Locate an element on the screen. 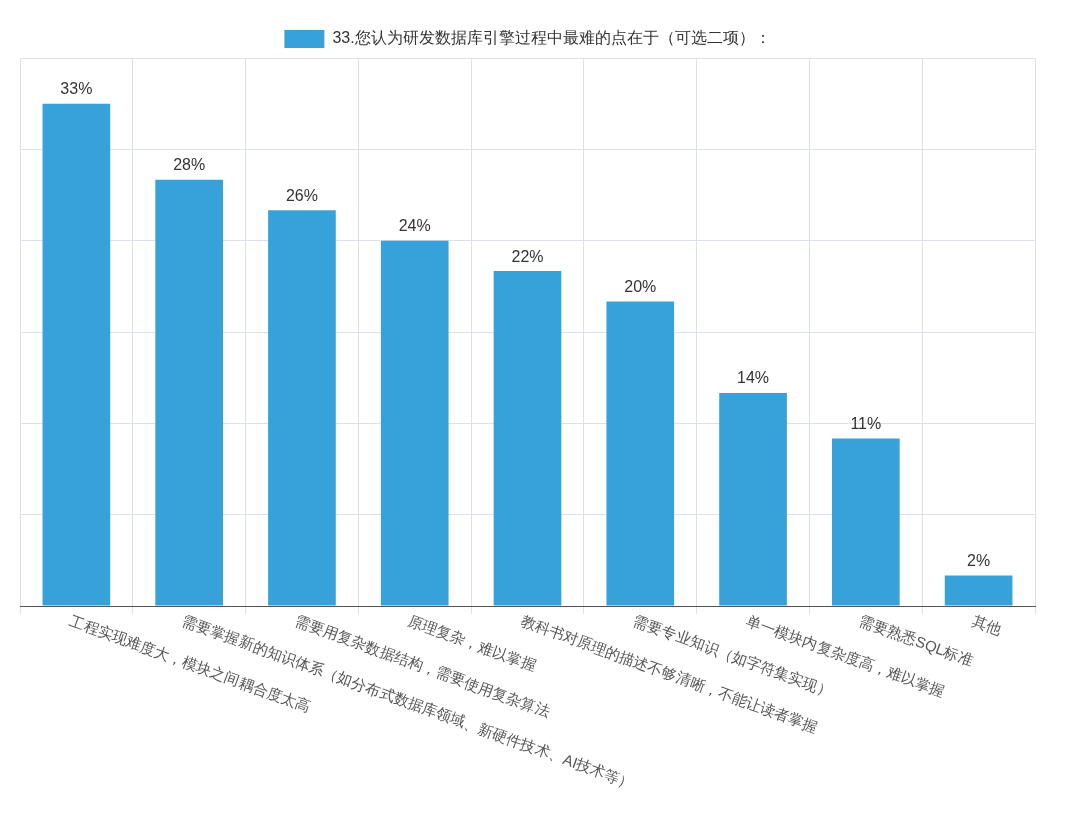 The height and width of the screenshot is (829, 1080). legend-label: 33.您认为研发数据库引擎过程中最难的点在于（可选二项）： is located at coordinates (551, 38).